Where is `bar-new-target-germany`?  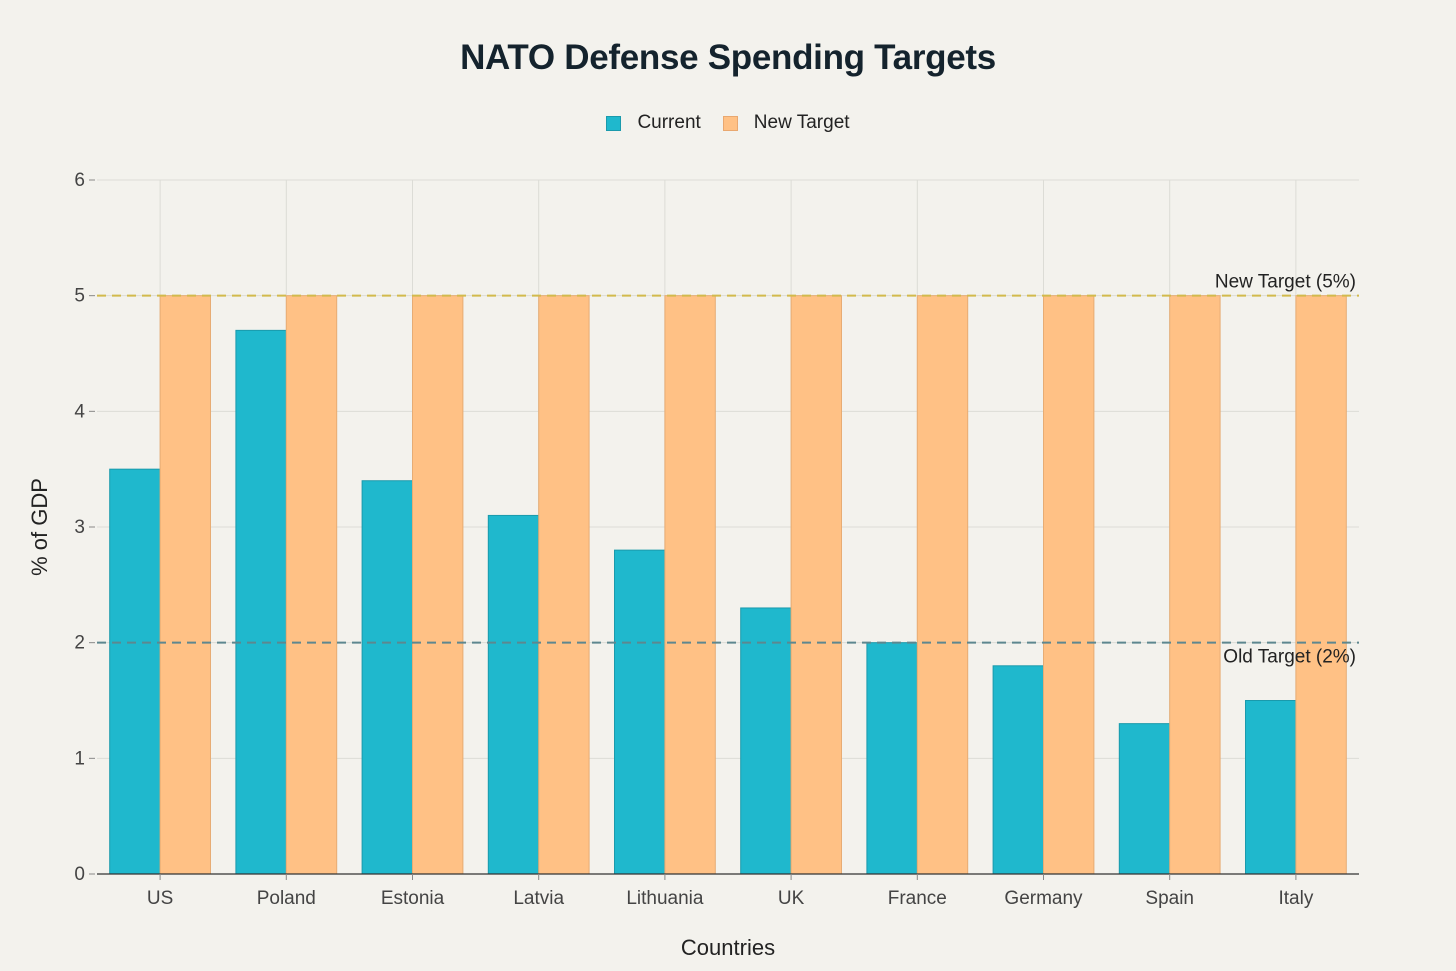 bar-new-target-germany is located at coordinates (1069, 585).